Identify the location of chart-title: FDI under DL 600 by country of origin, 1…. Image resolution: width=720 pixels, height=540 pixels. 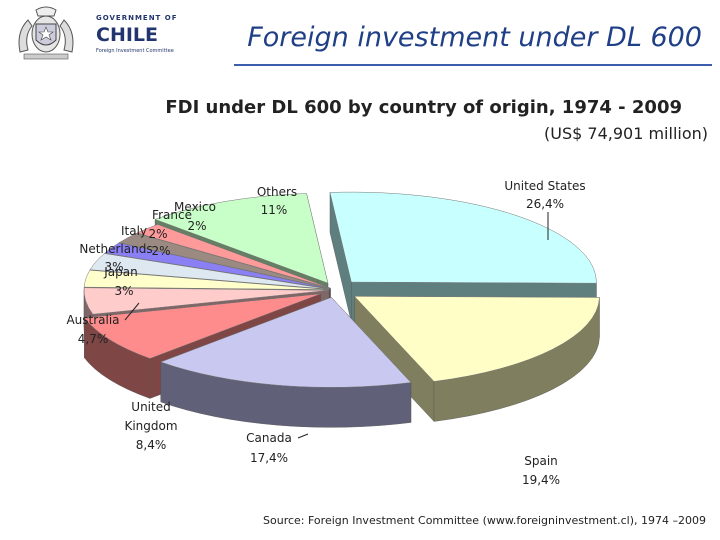
(423, 107).